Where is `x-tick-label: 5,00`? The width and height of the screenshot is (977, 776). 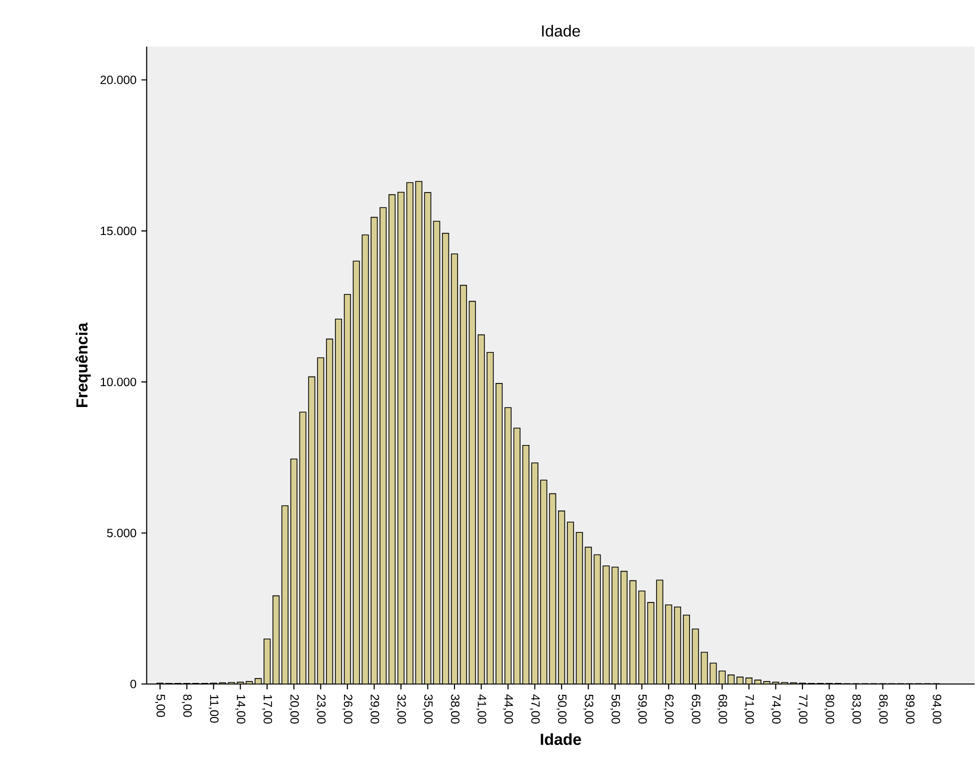
x-tick-label: 5,00 is located at coordinates (160, 705).